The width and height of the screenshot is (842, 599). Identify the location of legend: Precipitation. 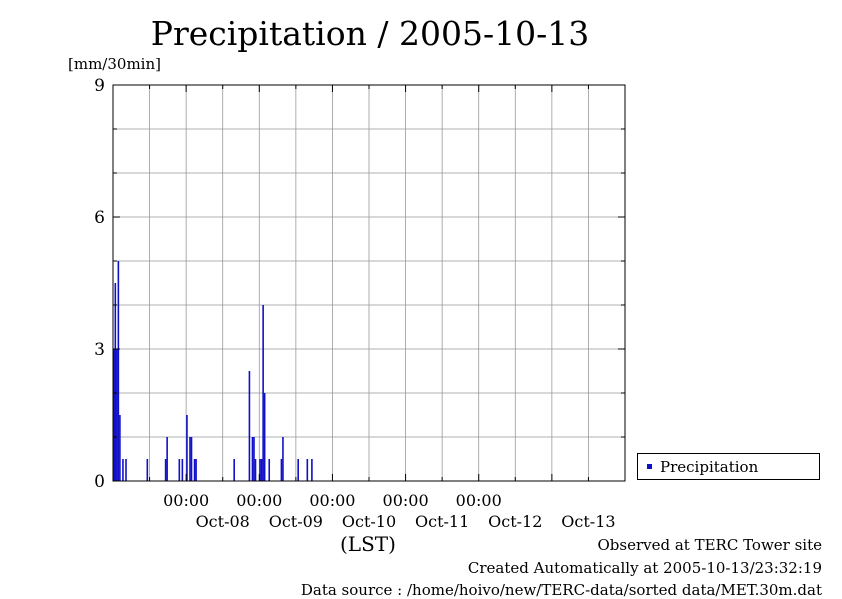
(728, 466).